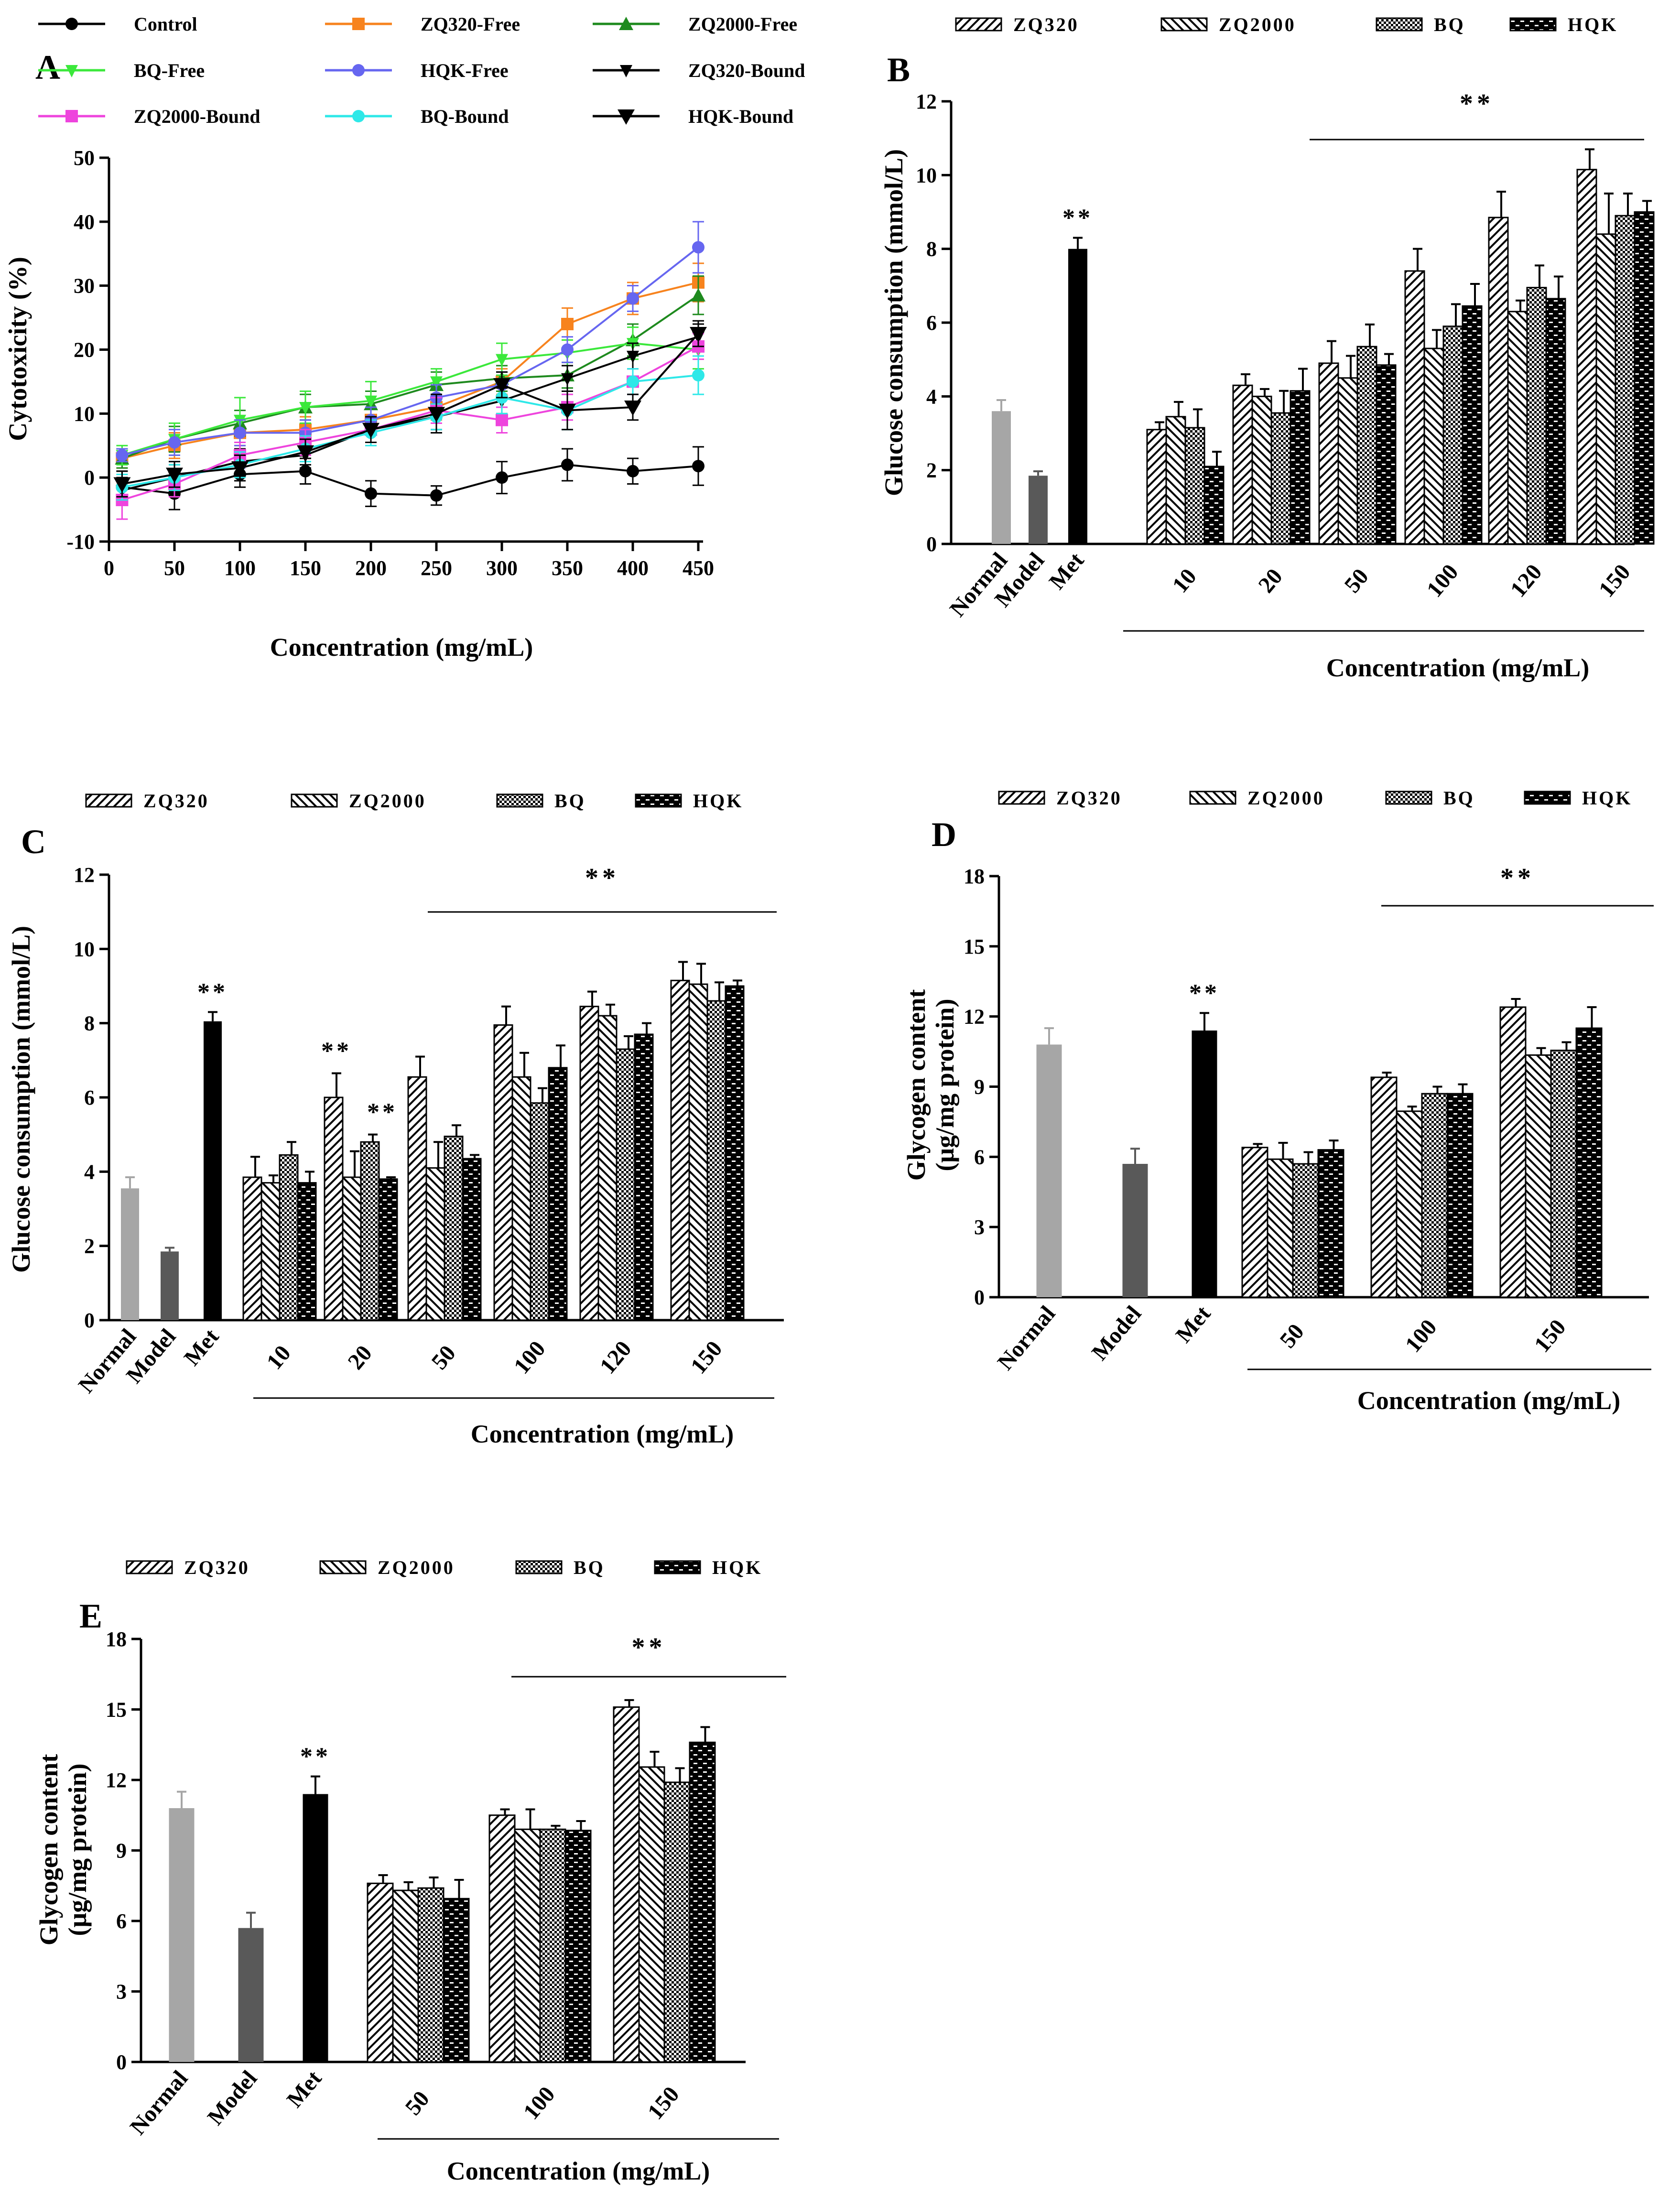 This screenshot has height=2202, width=1680. Describe the element at coordinates (502, 360) in the screenshot. I see `data-point-bq-free` at that location.